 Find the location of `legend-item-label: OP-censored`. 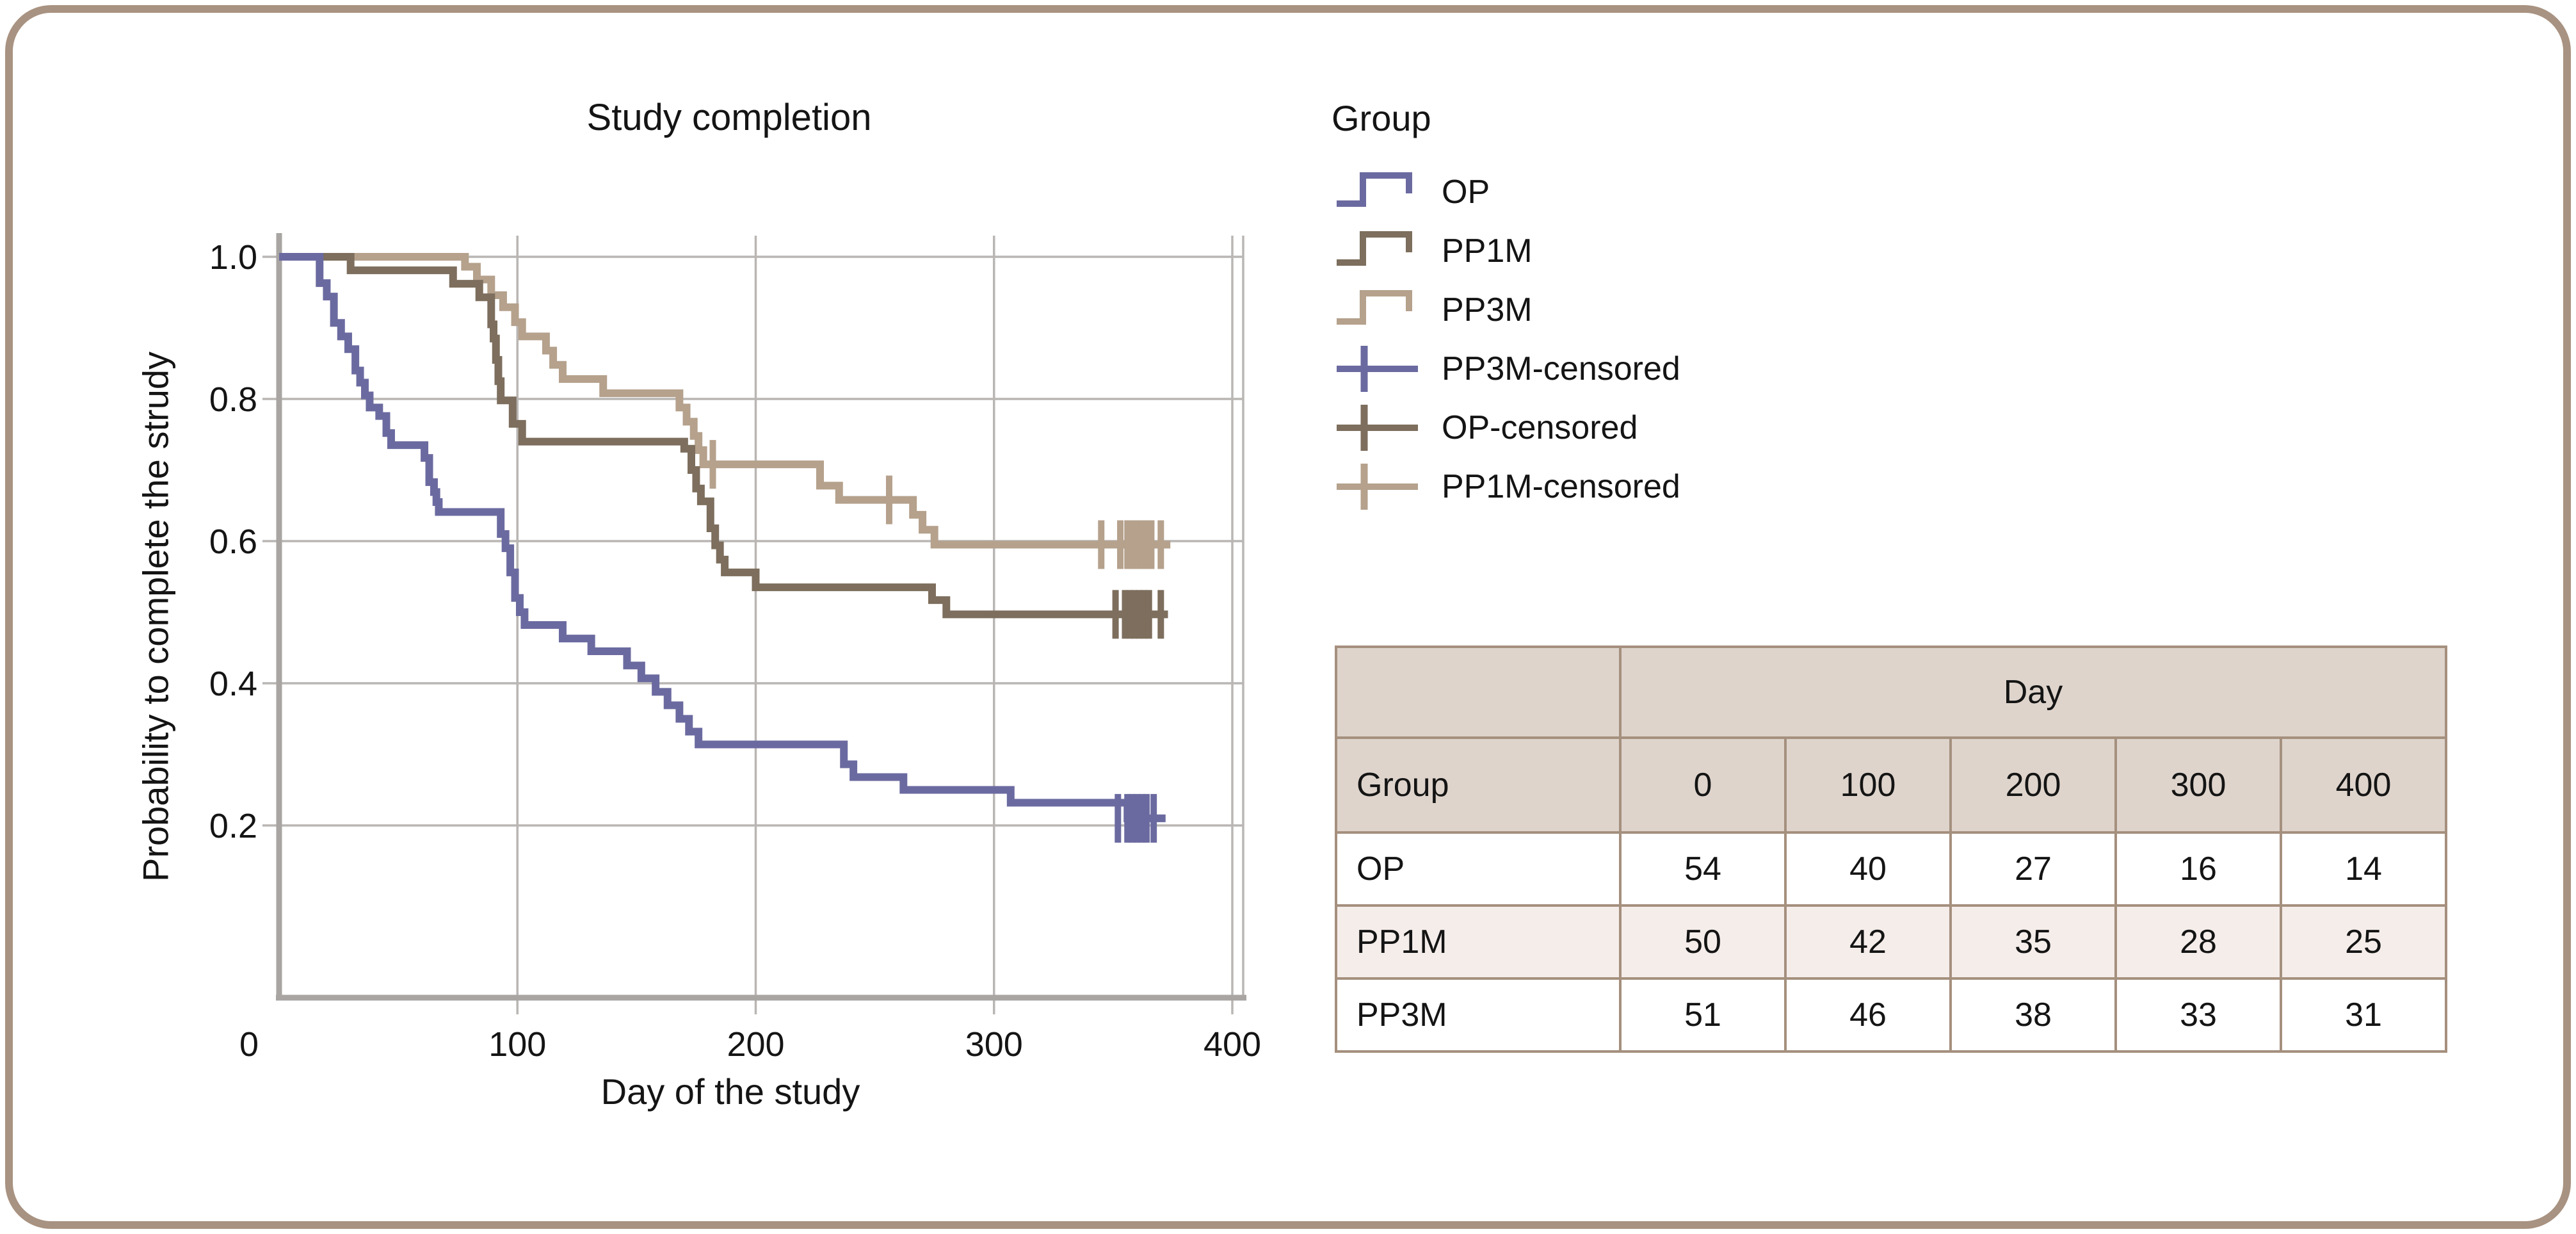

legend-item-label: OP-censored is located at coordinates (1540, 427).